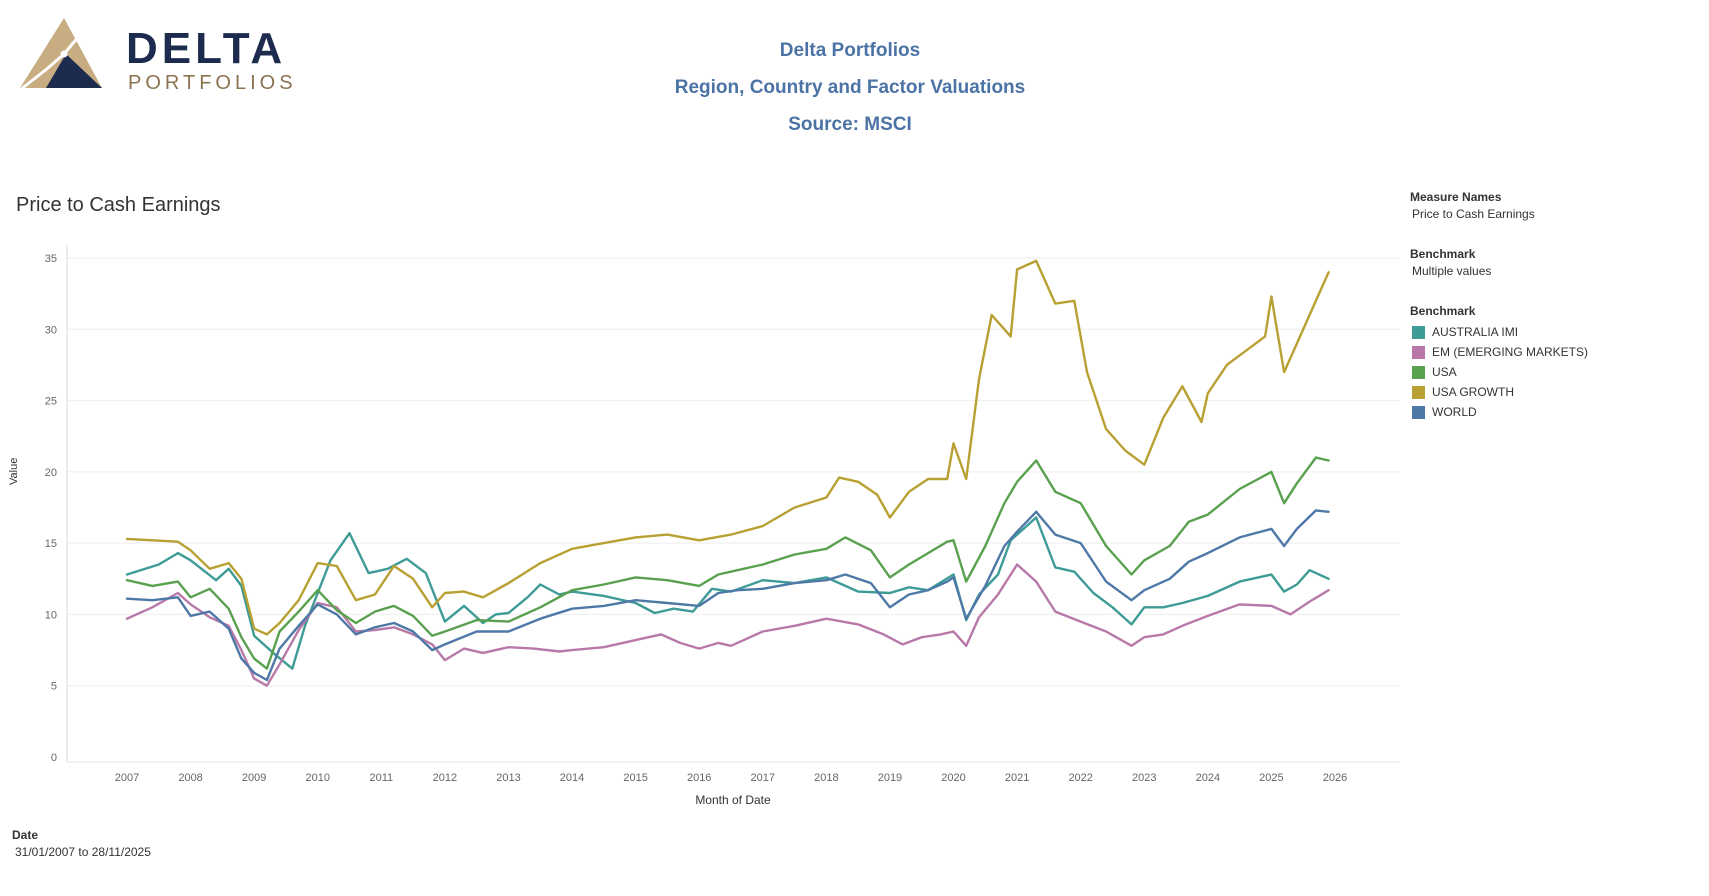  What do you see at coordinates (635, 778) in the screenshot?
I see `x-tick-label: 2015` at bounding box center [635, 778].